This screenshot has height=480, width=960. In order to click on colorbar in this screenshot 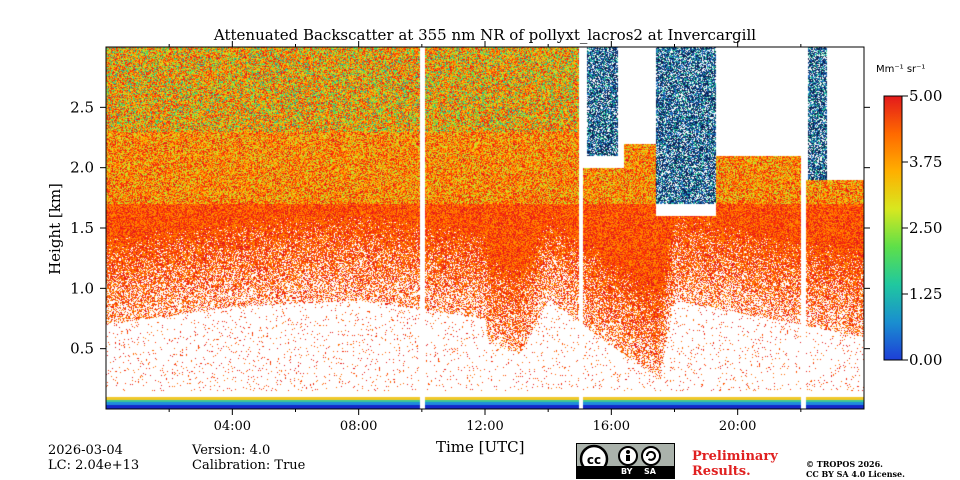, I will do `click(893, 228)`.